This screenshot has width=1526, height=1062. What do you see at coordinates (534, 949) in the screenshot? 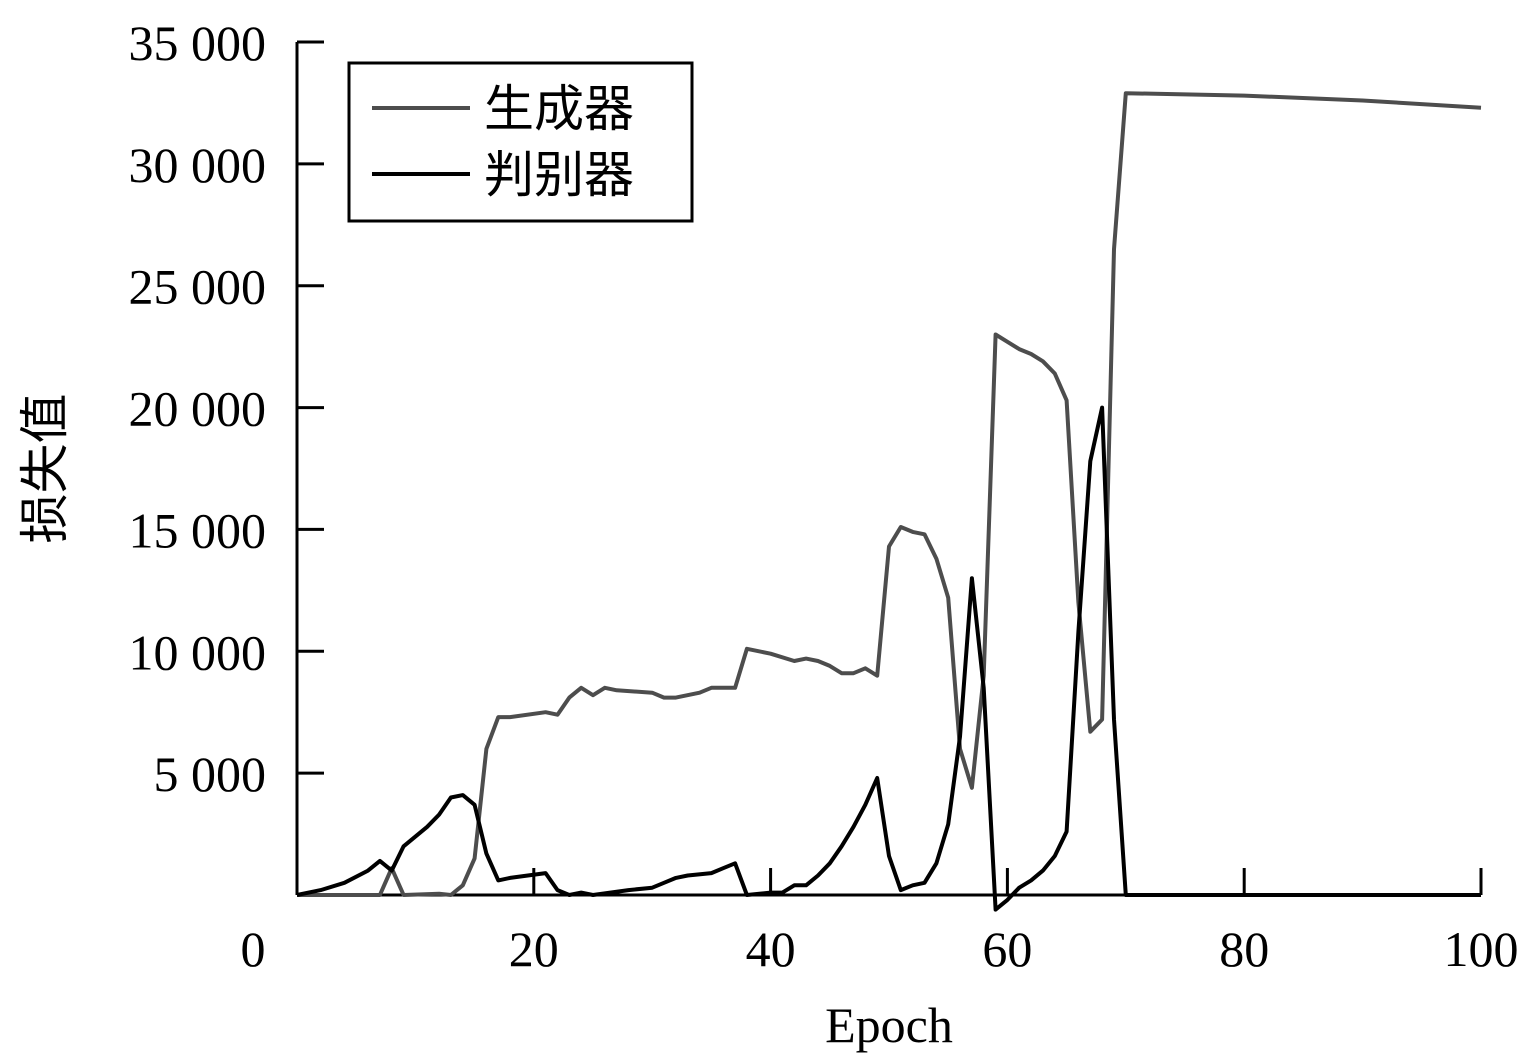
I see `x-tick-label: 20` at bounding box center [534, 949].